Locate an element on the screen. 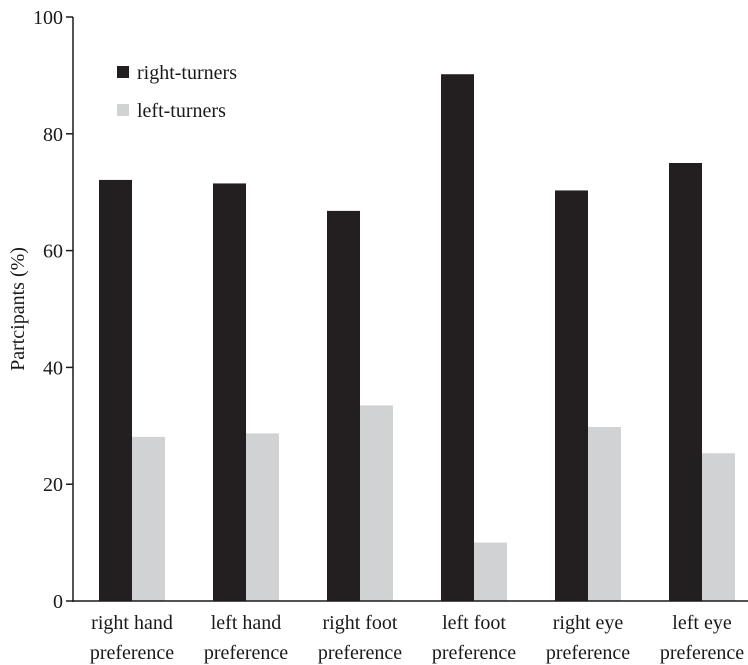 This screenshot has height=665, width=748. x-tick-label: right foot preference is located at coordinates (360, 638).